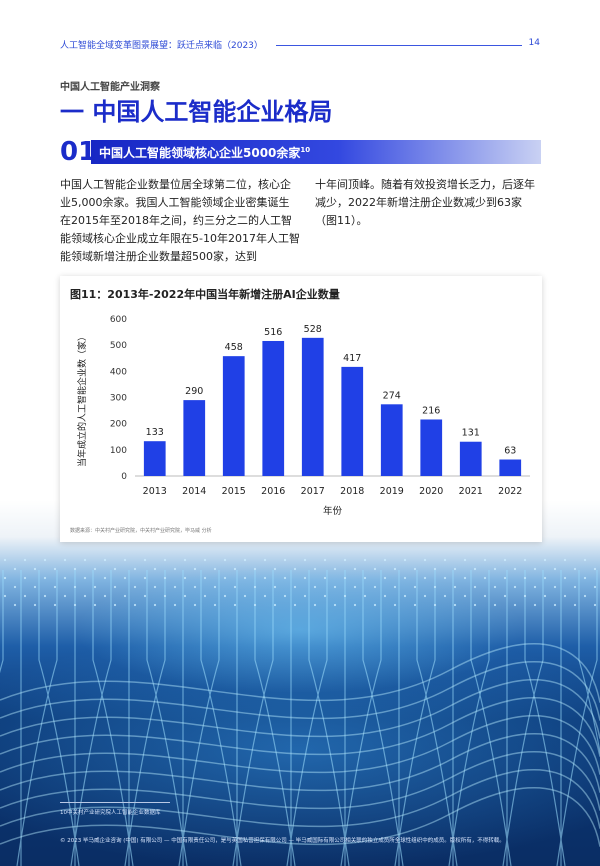 The height and width of the screenshot is (866, 600). I want to click on y-tick-label: 300, so click(118, 399).